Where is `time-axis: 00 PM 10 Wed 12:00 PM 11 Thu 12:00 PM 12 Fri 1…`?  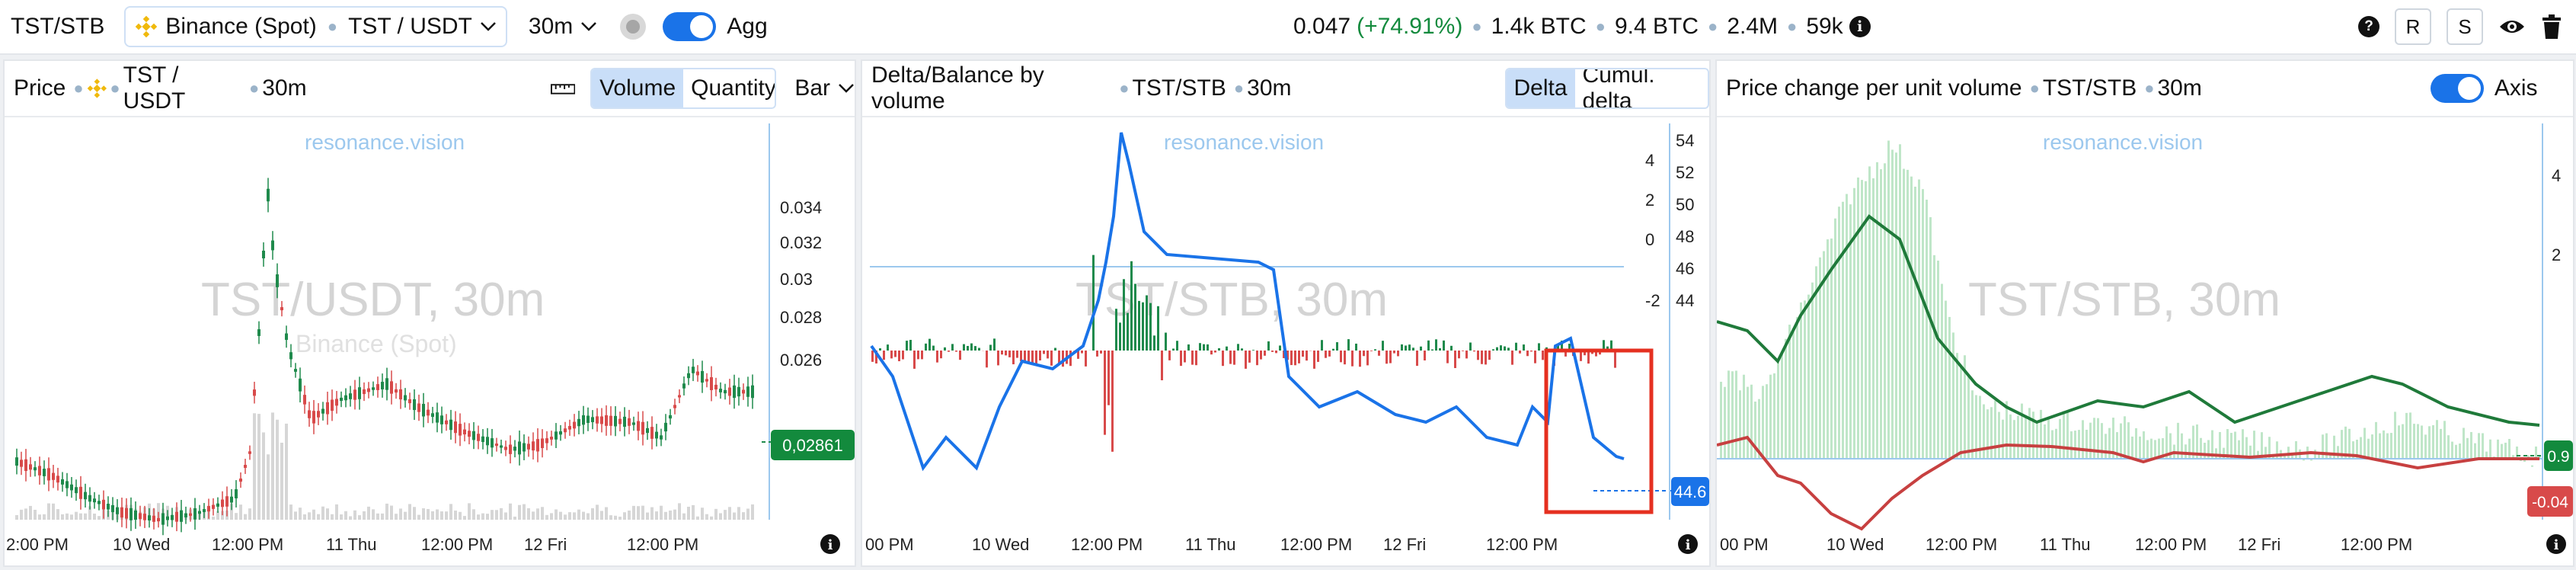
time-axis: 00 PM 10 Wed 12:00 PM 11 Thu 12:00 PM 12 Fri 1… is located at coordinates (2066, 545).